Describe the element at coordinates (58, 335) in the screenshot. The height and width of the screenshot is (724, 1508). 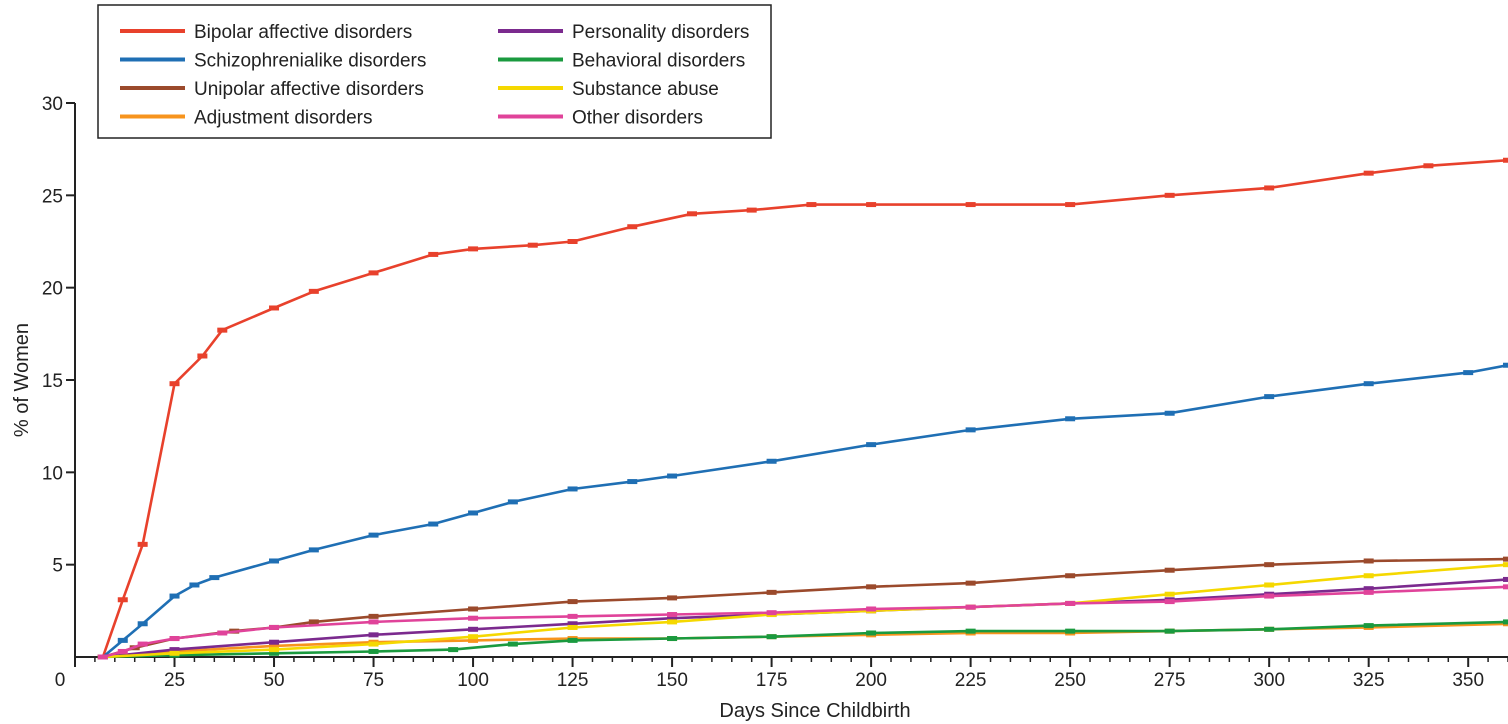
I see `y-ticks: 5 10 15 20 25 30` at that location.